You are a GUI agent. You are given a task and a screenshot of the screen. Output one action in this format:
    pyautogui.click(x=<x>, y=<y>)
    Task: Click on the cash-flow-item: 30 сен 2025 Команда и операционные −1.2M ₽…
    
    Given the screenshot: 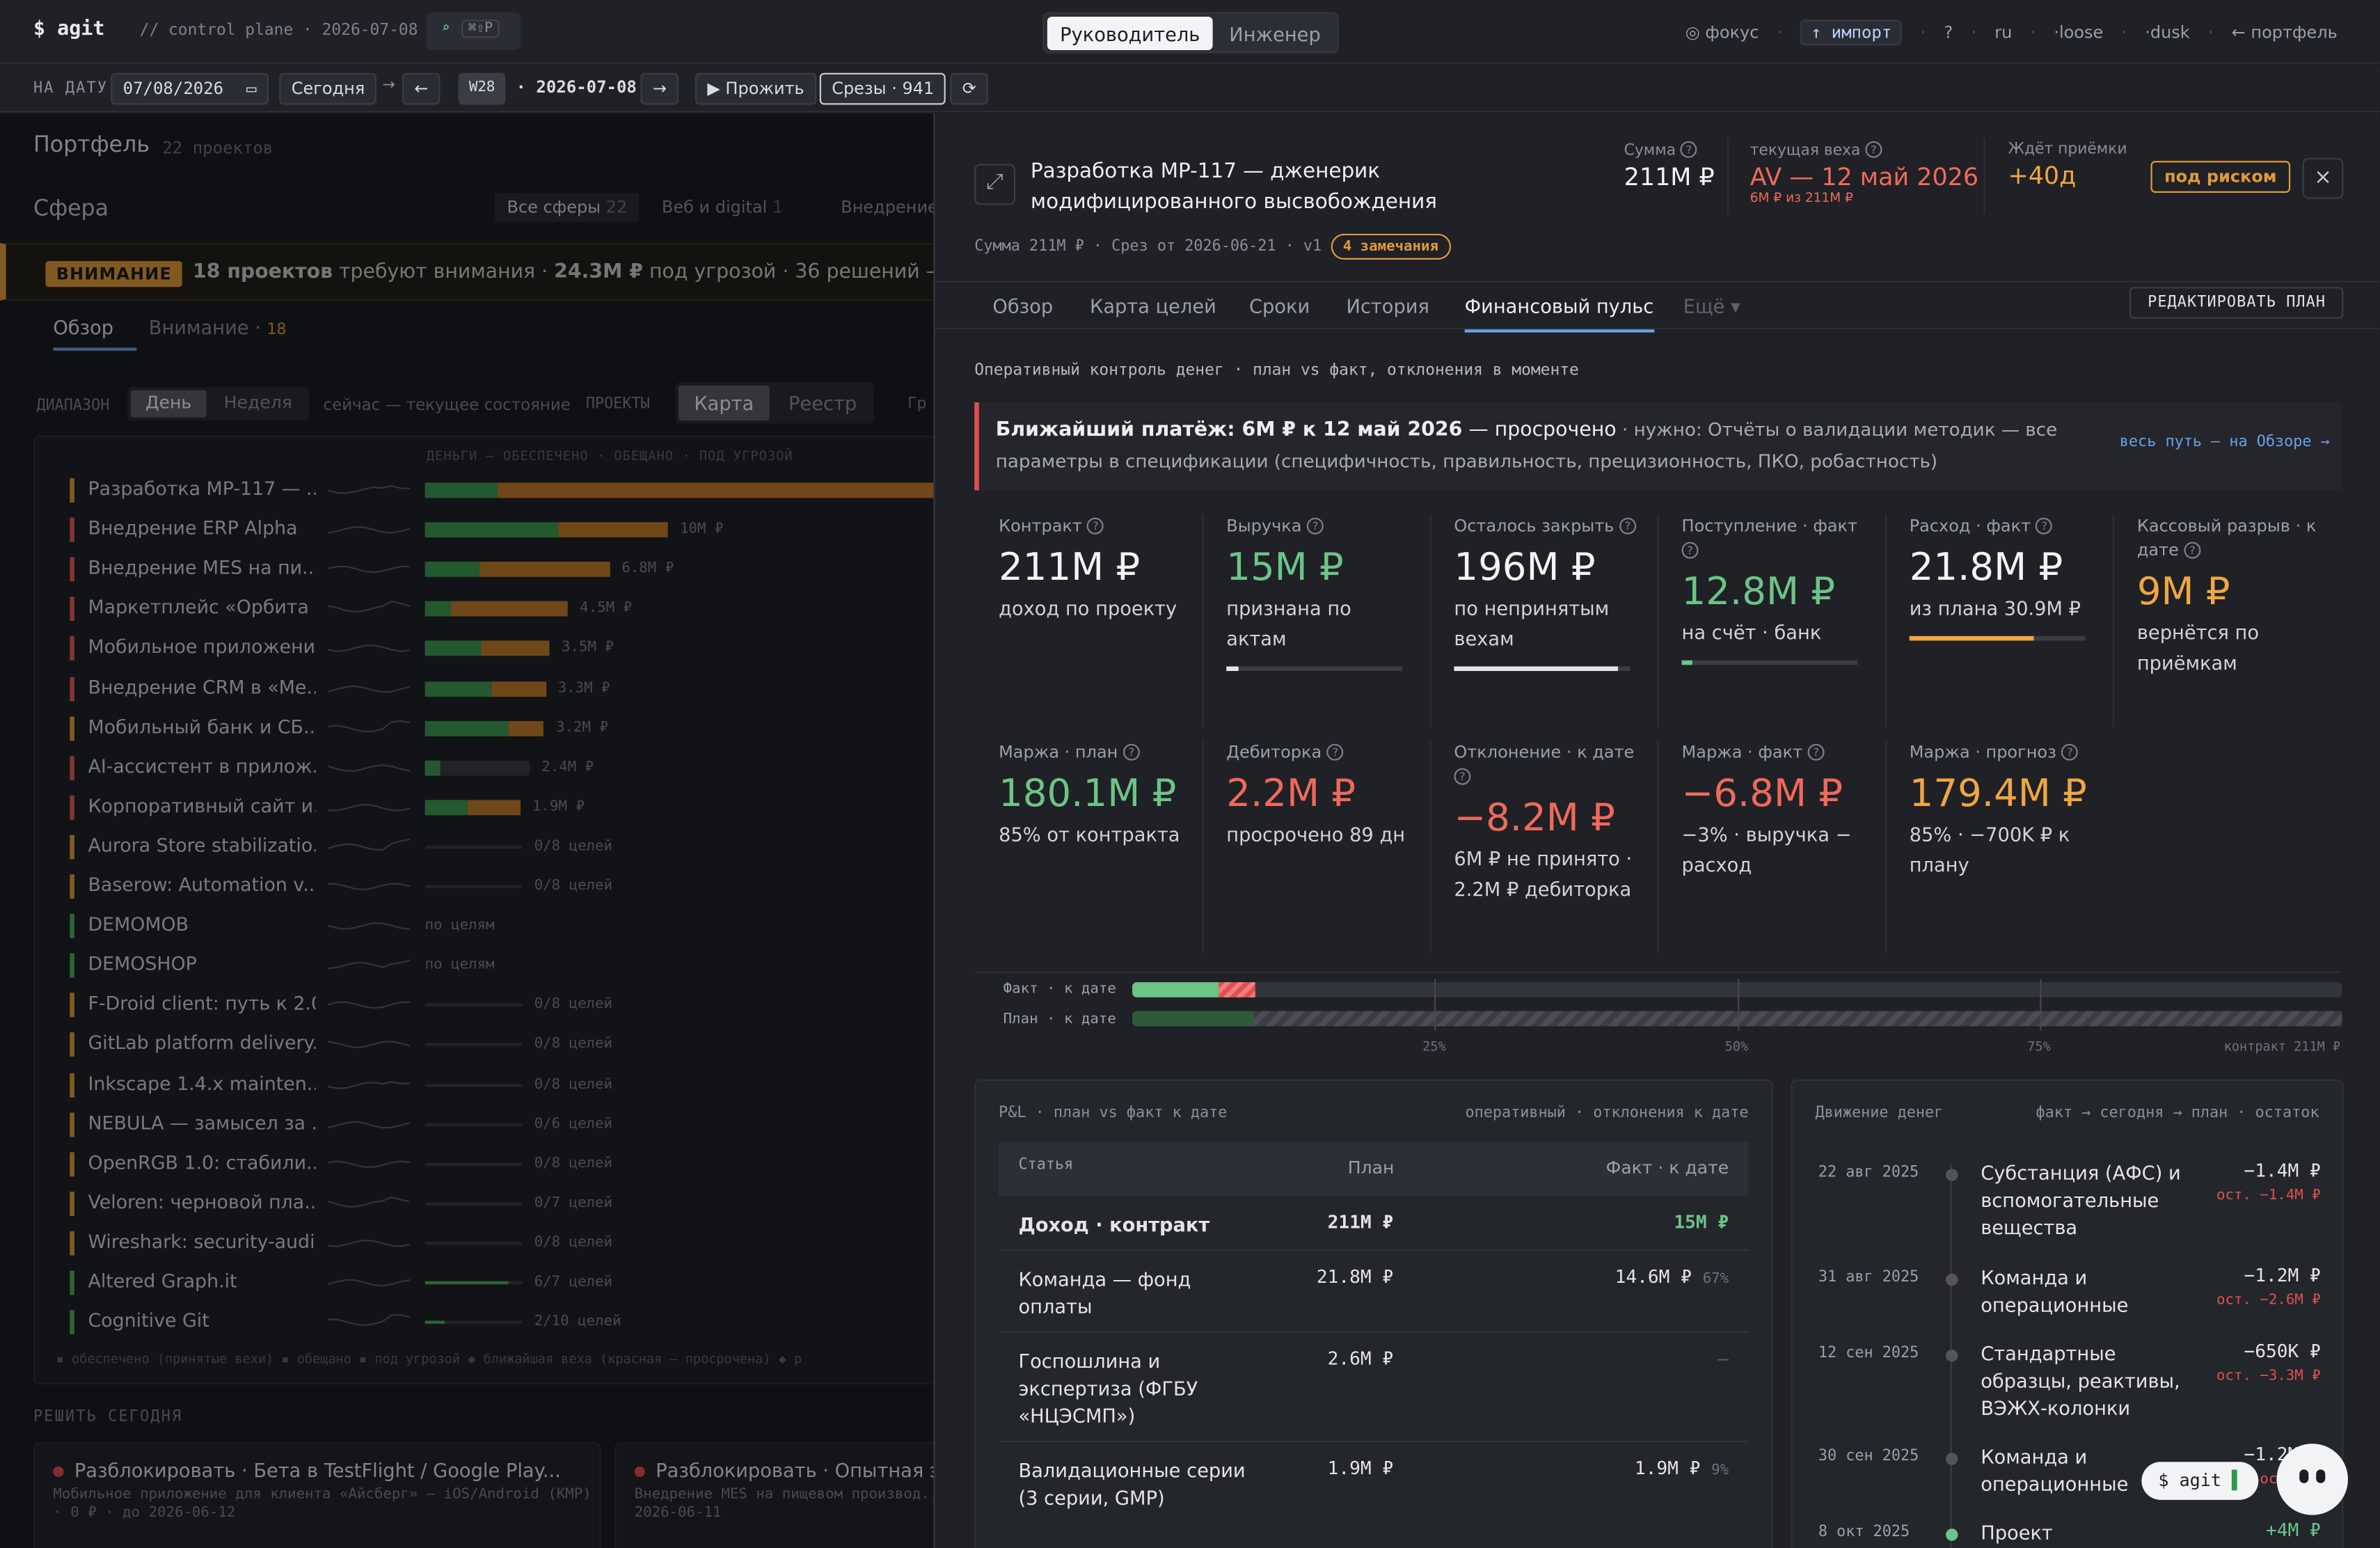 What is the action you would take?
    pyautogui.click(x=2069, y=1470)
    